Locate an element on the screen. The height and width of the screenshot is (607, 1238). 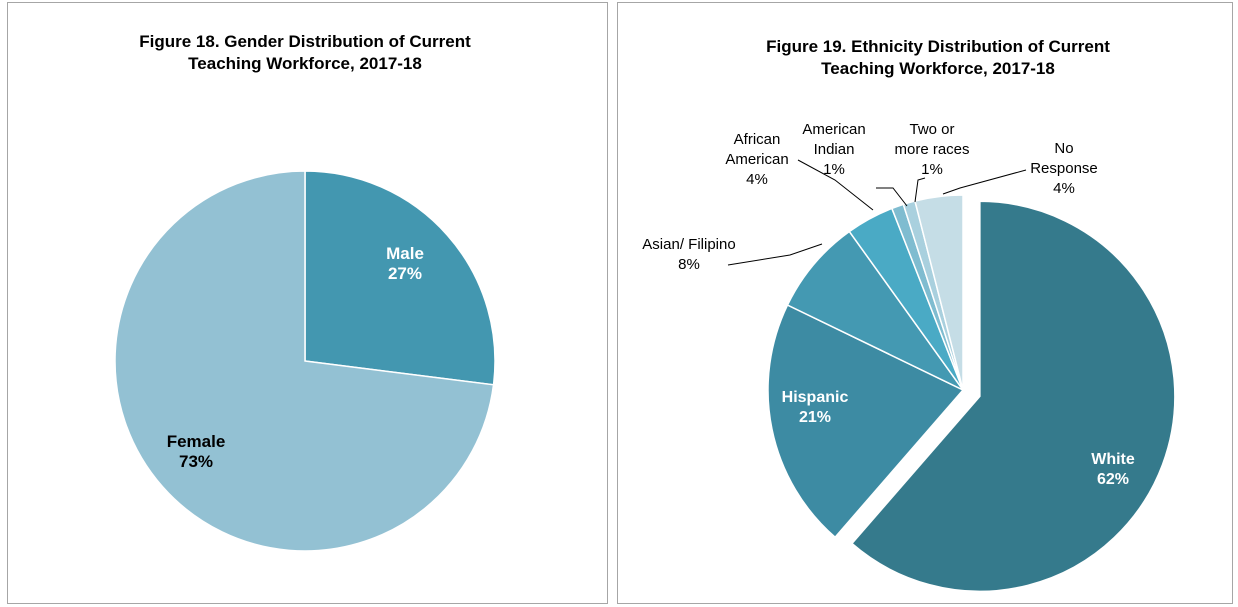
category-label: Female is located at coordinates (196, 441).